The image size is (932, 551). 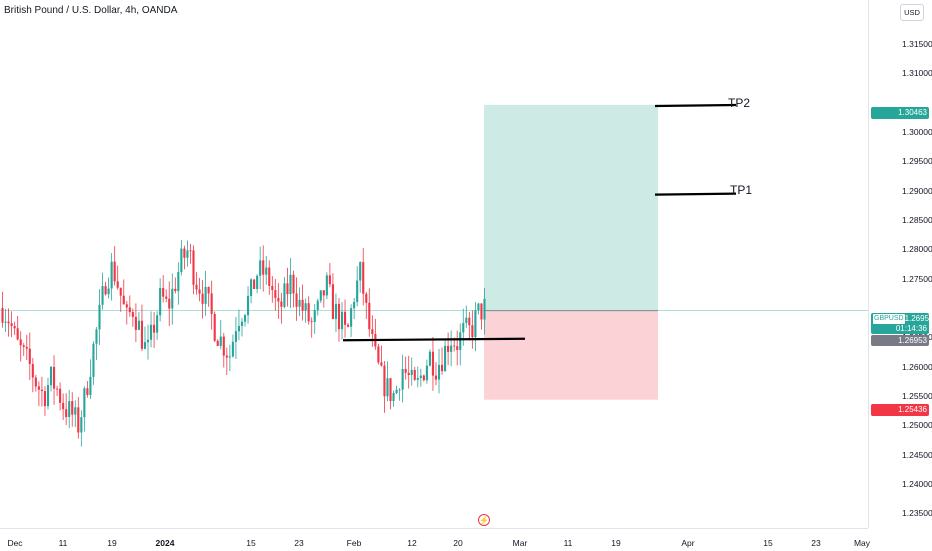 I want to click on lightning-icon: ⚡, so click(x=484, y=520).